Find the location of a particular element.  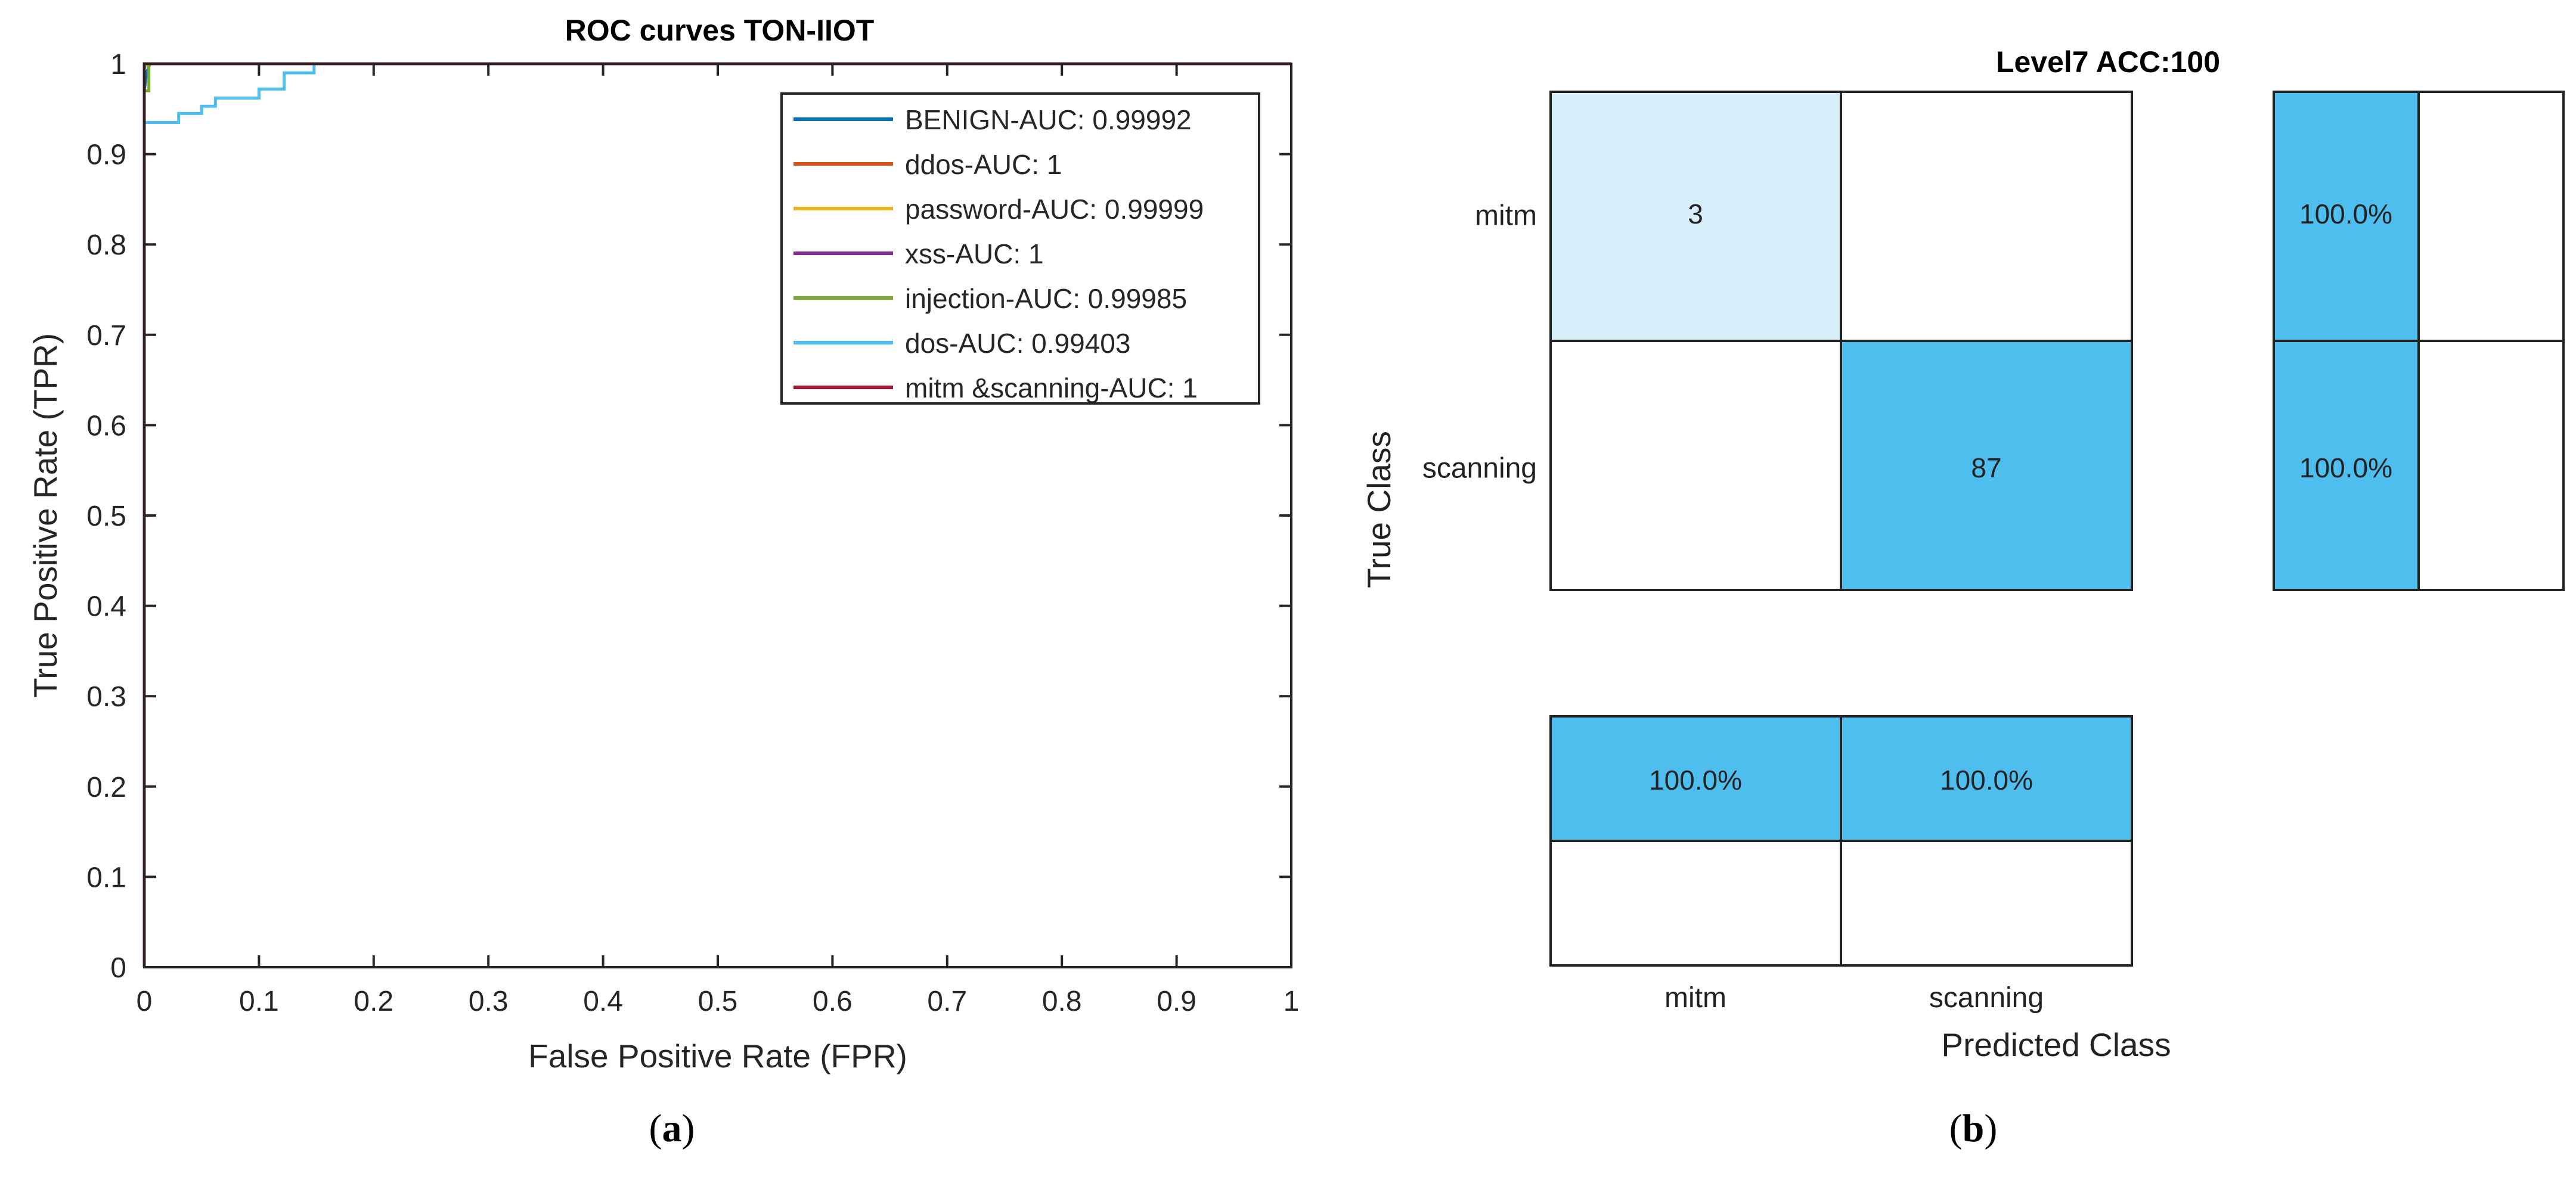

cm-col-label-scanning: scanning is located at coordinates (1986, 998).